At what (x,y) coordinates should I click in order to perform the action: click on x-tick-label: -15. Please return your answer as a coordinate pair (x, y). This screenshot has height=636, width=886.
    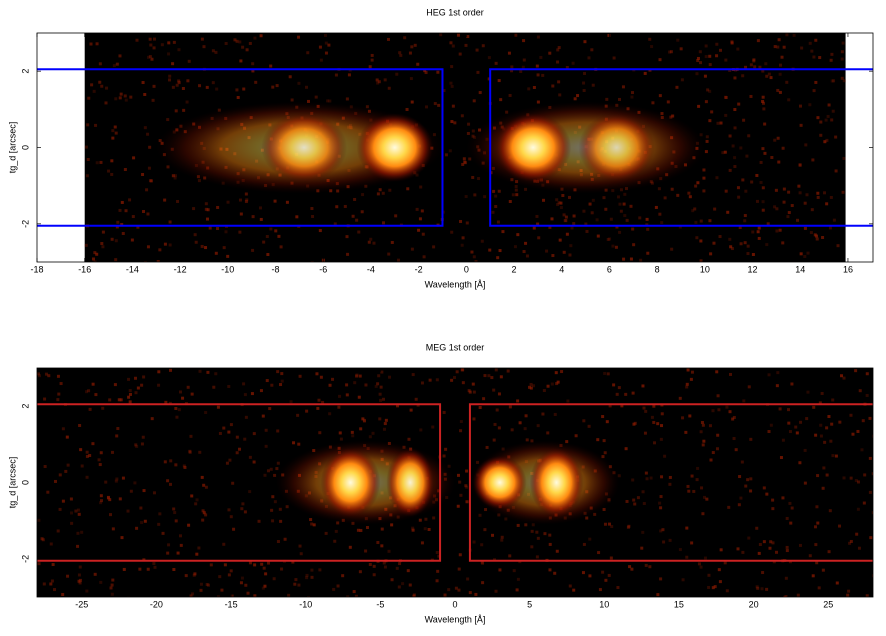
    Looking at the image, I should click on (231, 604).